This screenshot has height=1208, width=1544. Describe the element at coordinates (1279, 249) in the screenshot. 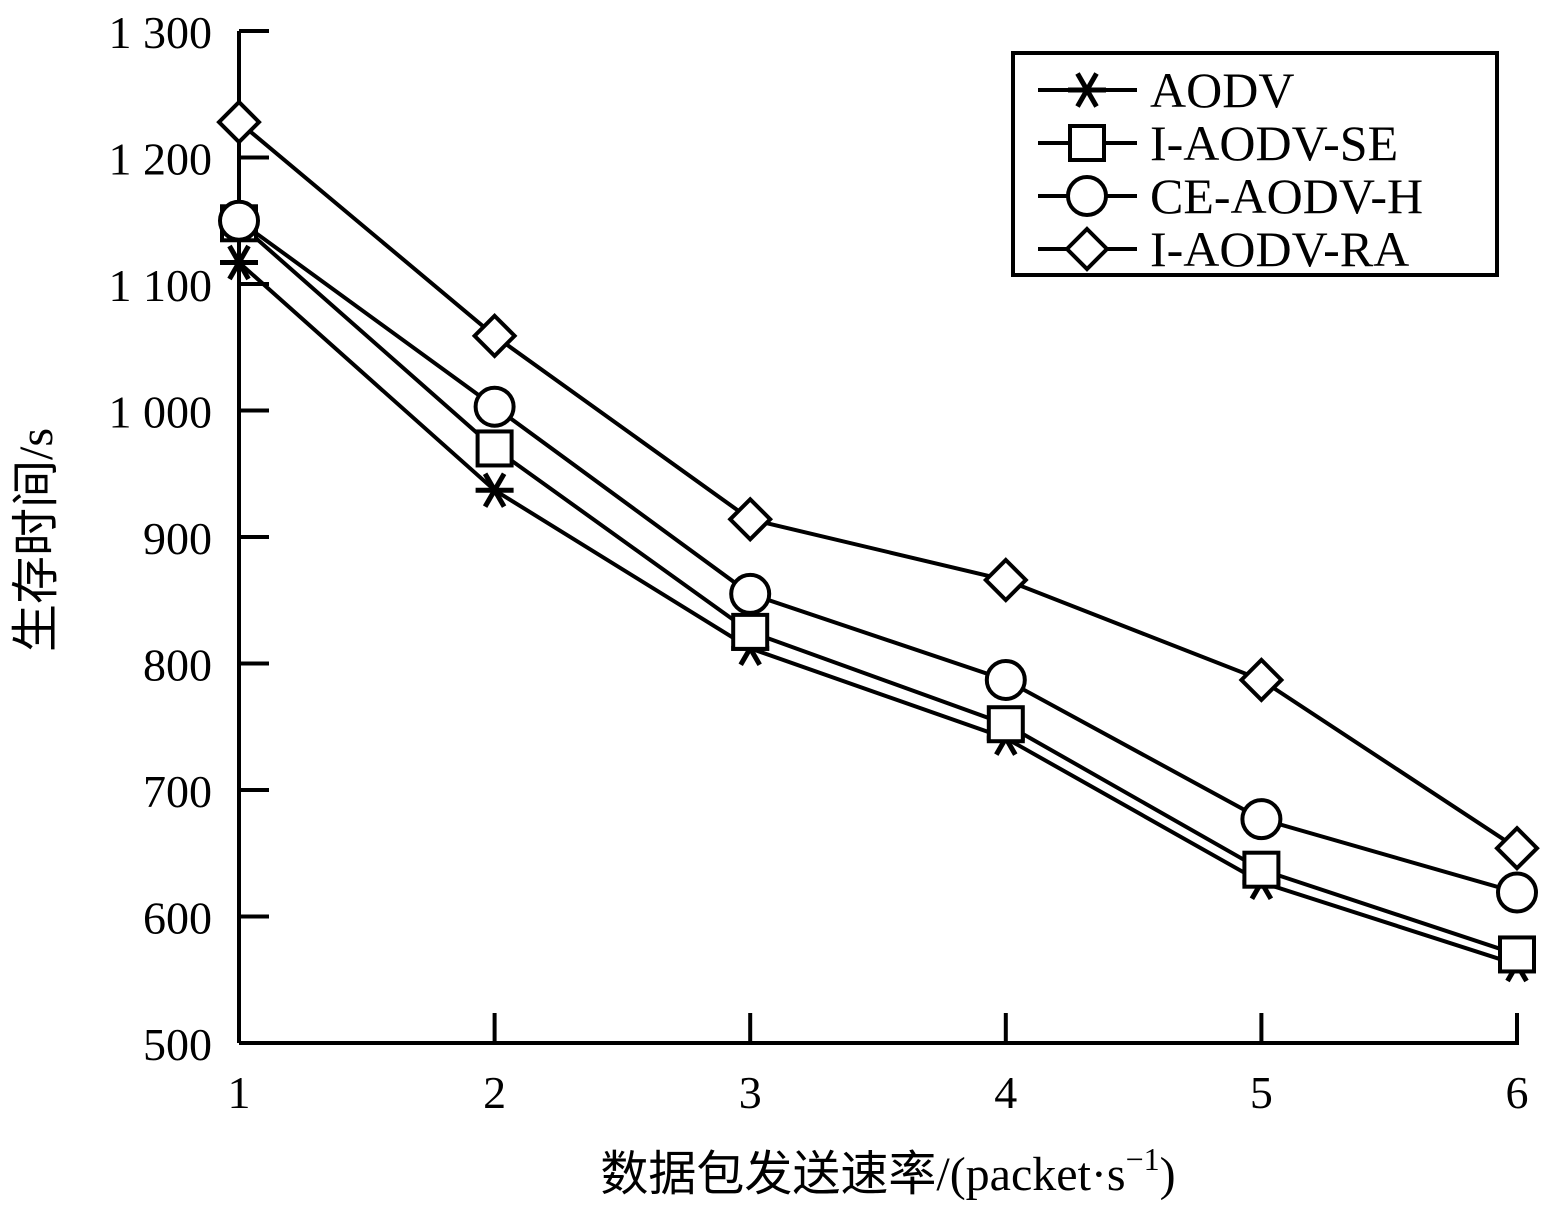

I see `legend-label: I-AODV-RA` at that location.